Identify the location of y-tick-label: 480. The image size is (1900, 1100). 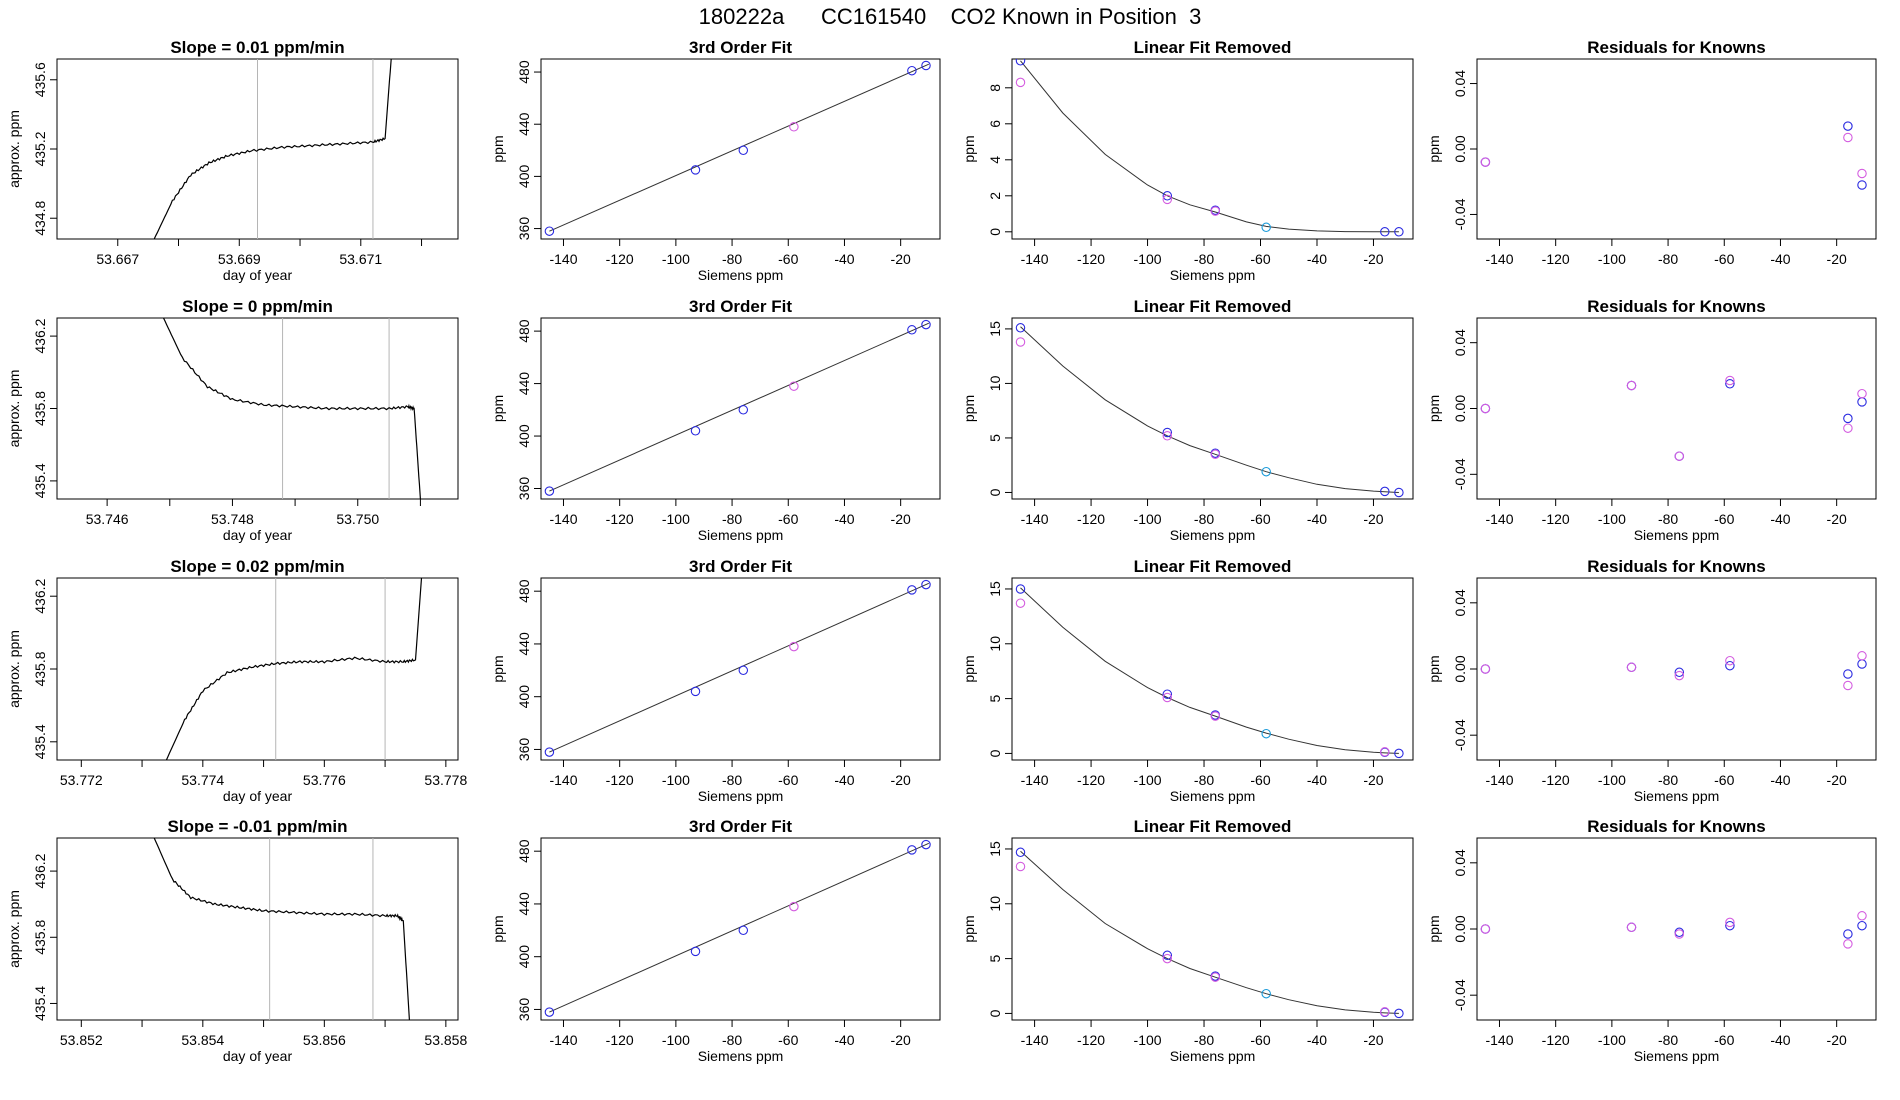
(524, 851).